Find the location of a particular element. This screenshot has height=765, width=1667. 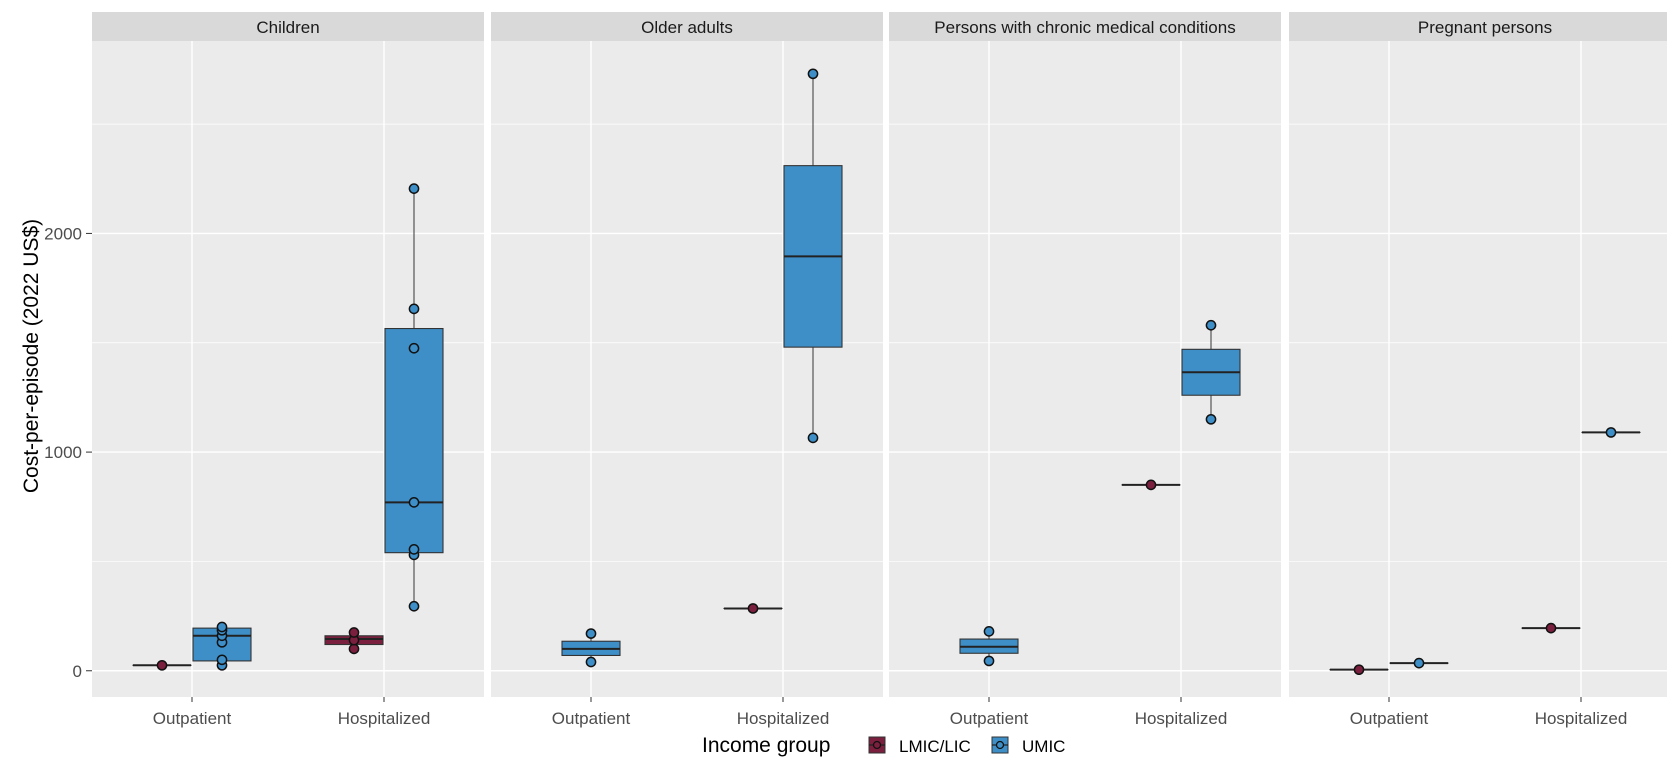

legend: Income group LMIC/LIC UMIC is located at coordinates (883, 745).